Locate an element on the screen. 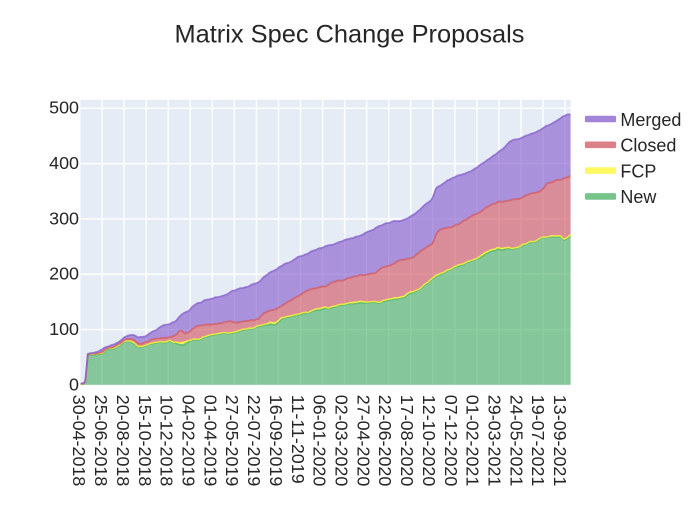 Image resolution: width=700 pixels, height=505 pixels. svg-text: 17-08-2020 is located at coordinates (407, 441).